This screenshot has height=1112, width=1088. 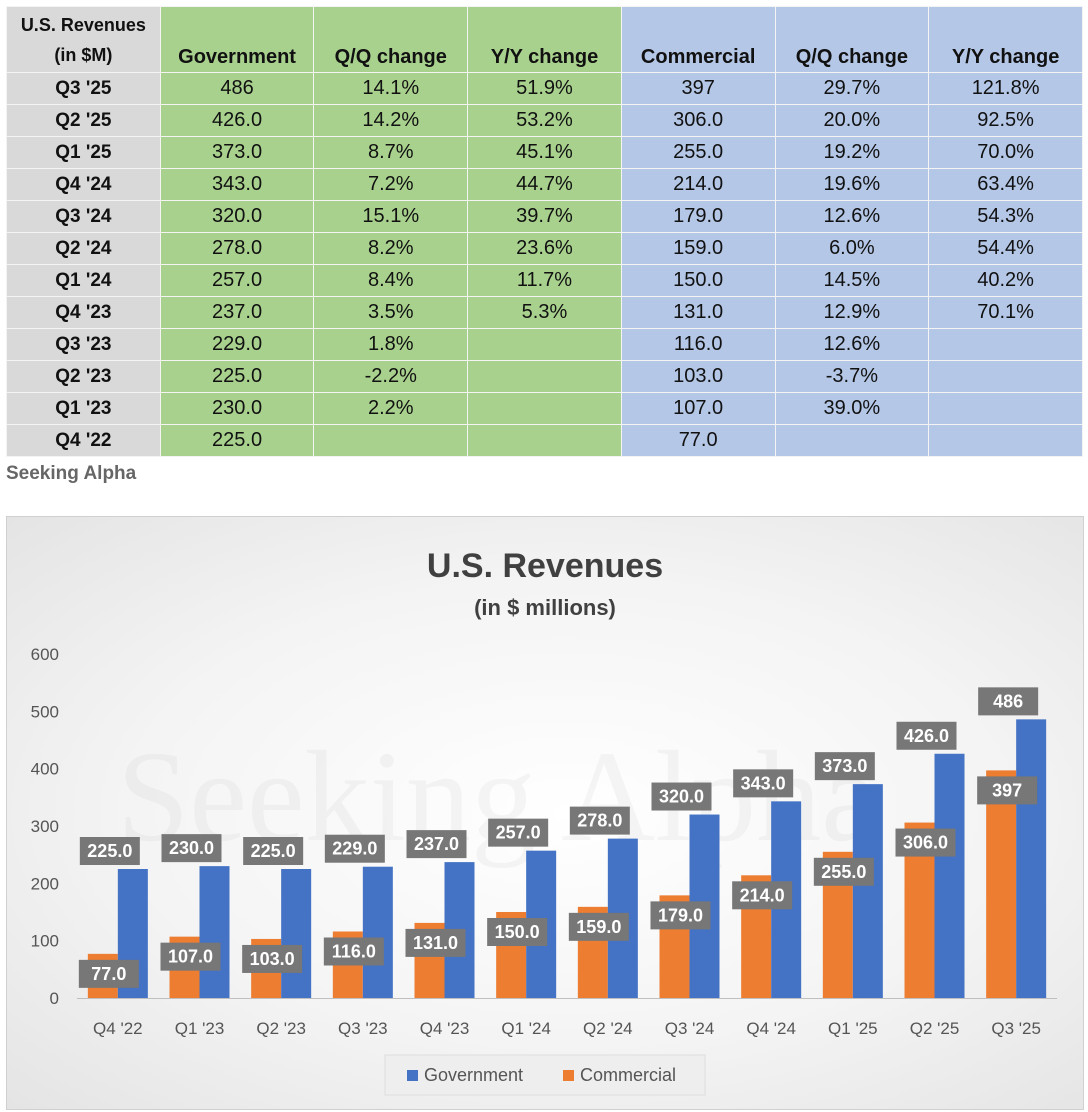 What do you see at coordinates (83, 344) in the screenshot?
I see `row-quarter-label: Q3 '23` at bounding box center [83, 344].